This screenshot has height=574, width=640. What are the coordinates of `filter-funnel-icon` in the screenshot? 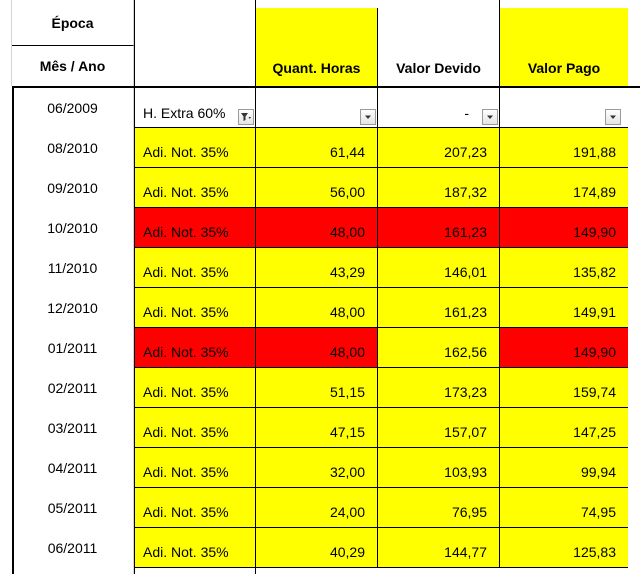 It's located at (246, 117).